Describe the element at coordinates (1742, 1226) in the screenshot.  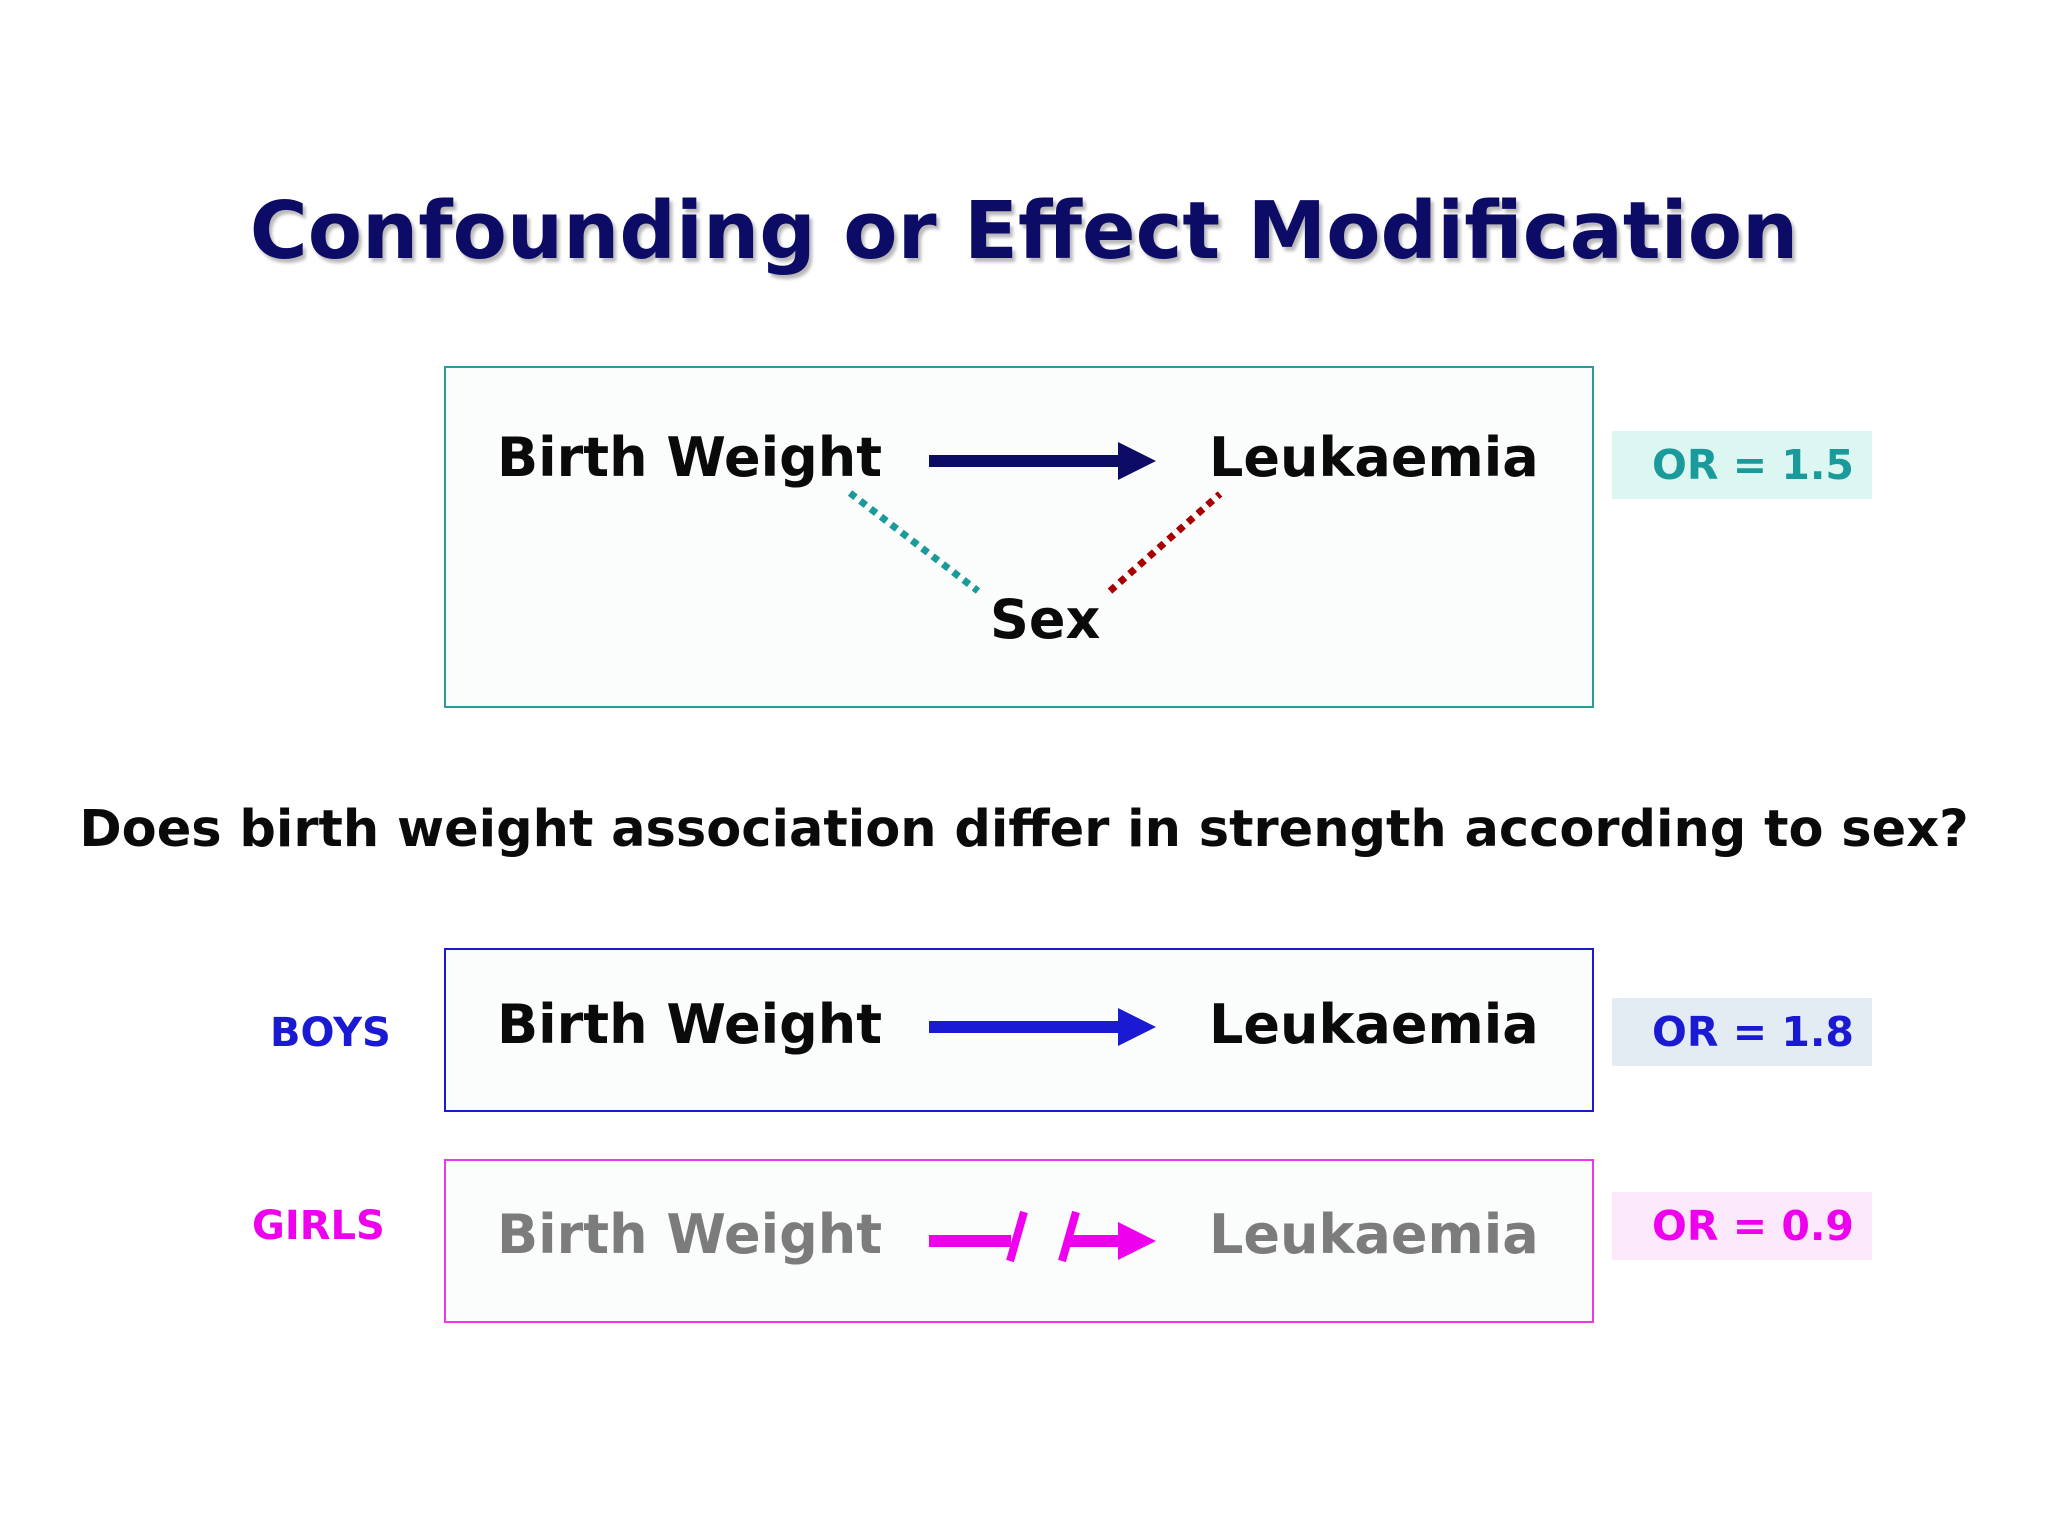
I see `girls-or-badge: OR = 0.9` at that location.